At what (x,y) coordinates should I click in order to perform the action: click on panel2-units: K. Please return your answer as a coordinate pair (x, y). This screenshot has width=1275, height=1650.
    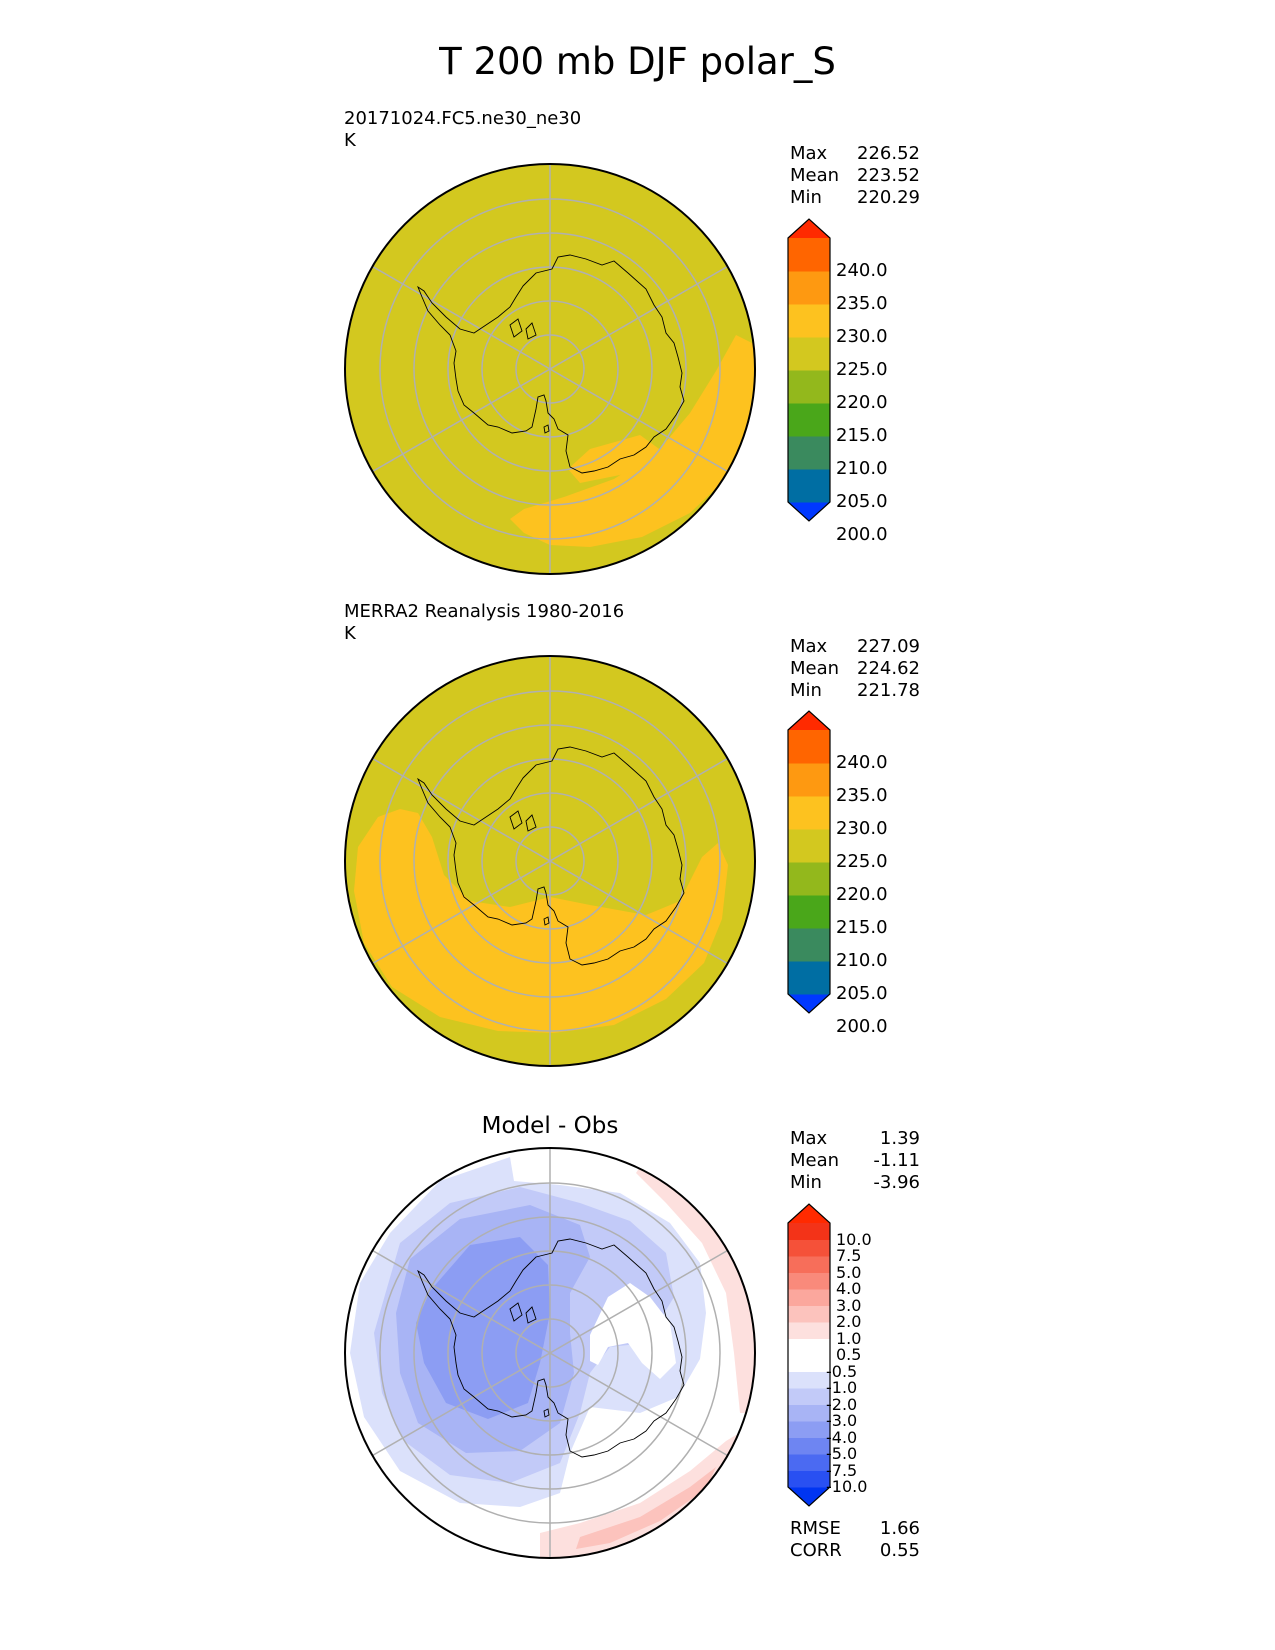
    Looking at the image, I should click on (350, 633).